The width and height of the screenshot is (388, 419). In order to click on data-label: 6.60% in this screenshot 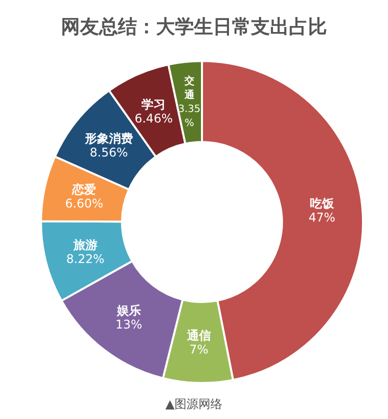, I will do `click(84, 203)`.